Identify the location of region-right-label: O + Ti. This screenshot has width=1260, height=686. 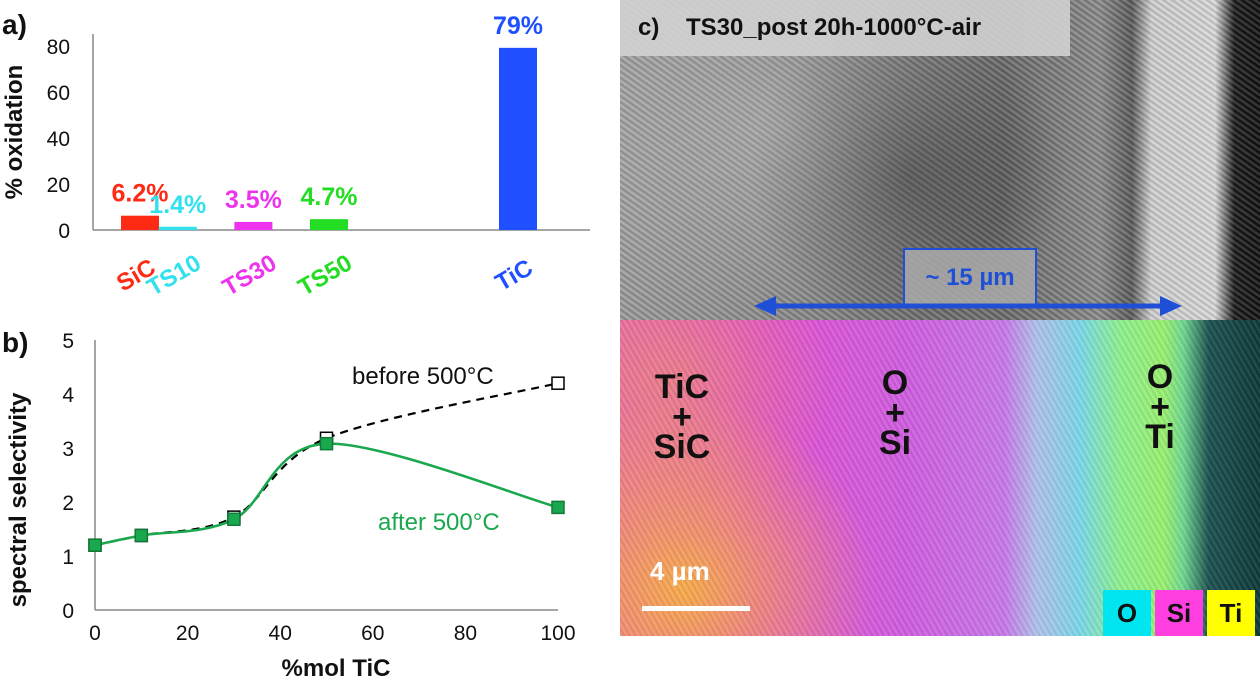
(1160, 407).